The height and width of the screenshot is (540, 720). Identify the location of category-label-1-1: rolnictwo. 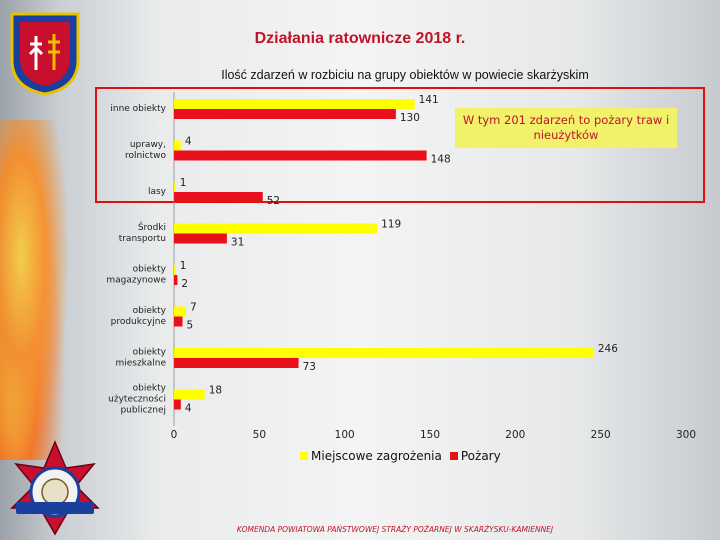
(146, 156).